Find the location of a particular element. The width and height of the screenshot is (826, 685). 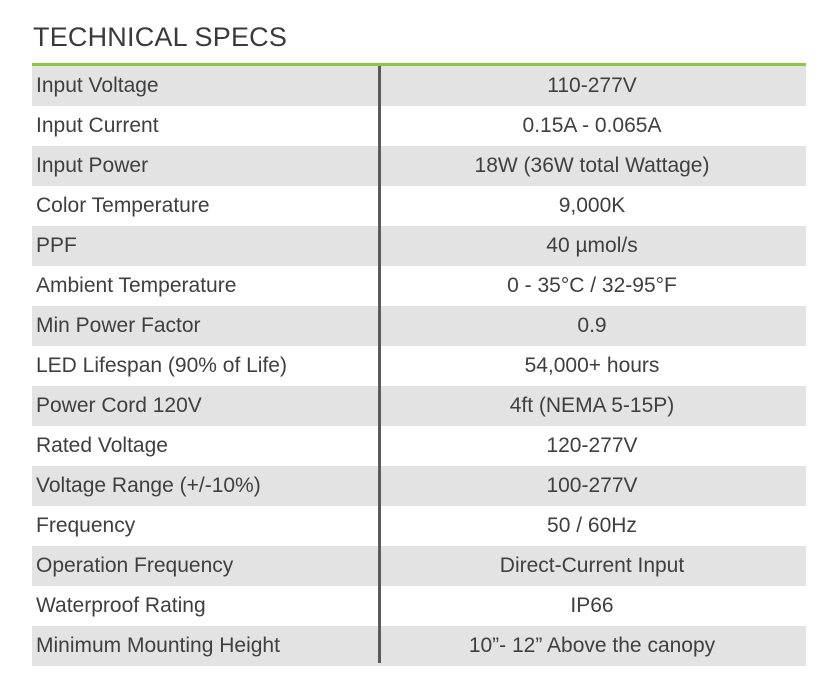

spec-value: 120-277V is located at coordinates (592, 445).